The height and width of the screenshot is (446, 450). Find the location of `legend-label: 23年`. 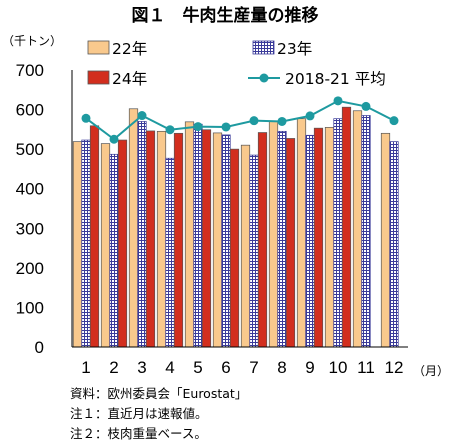

legend-label: 23年 is located at coordinates (294, 49).